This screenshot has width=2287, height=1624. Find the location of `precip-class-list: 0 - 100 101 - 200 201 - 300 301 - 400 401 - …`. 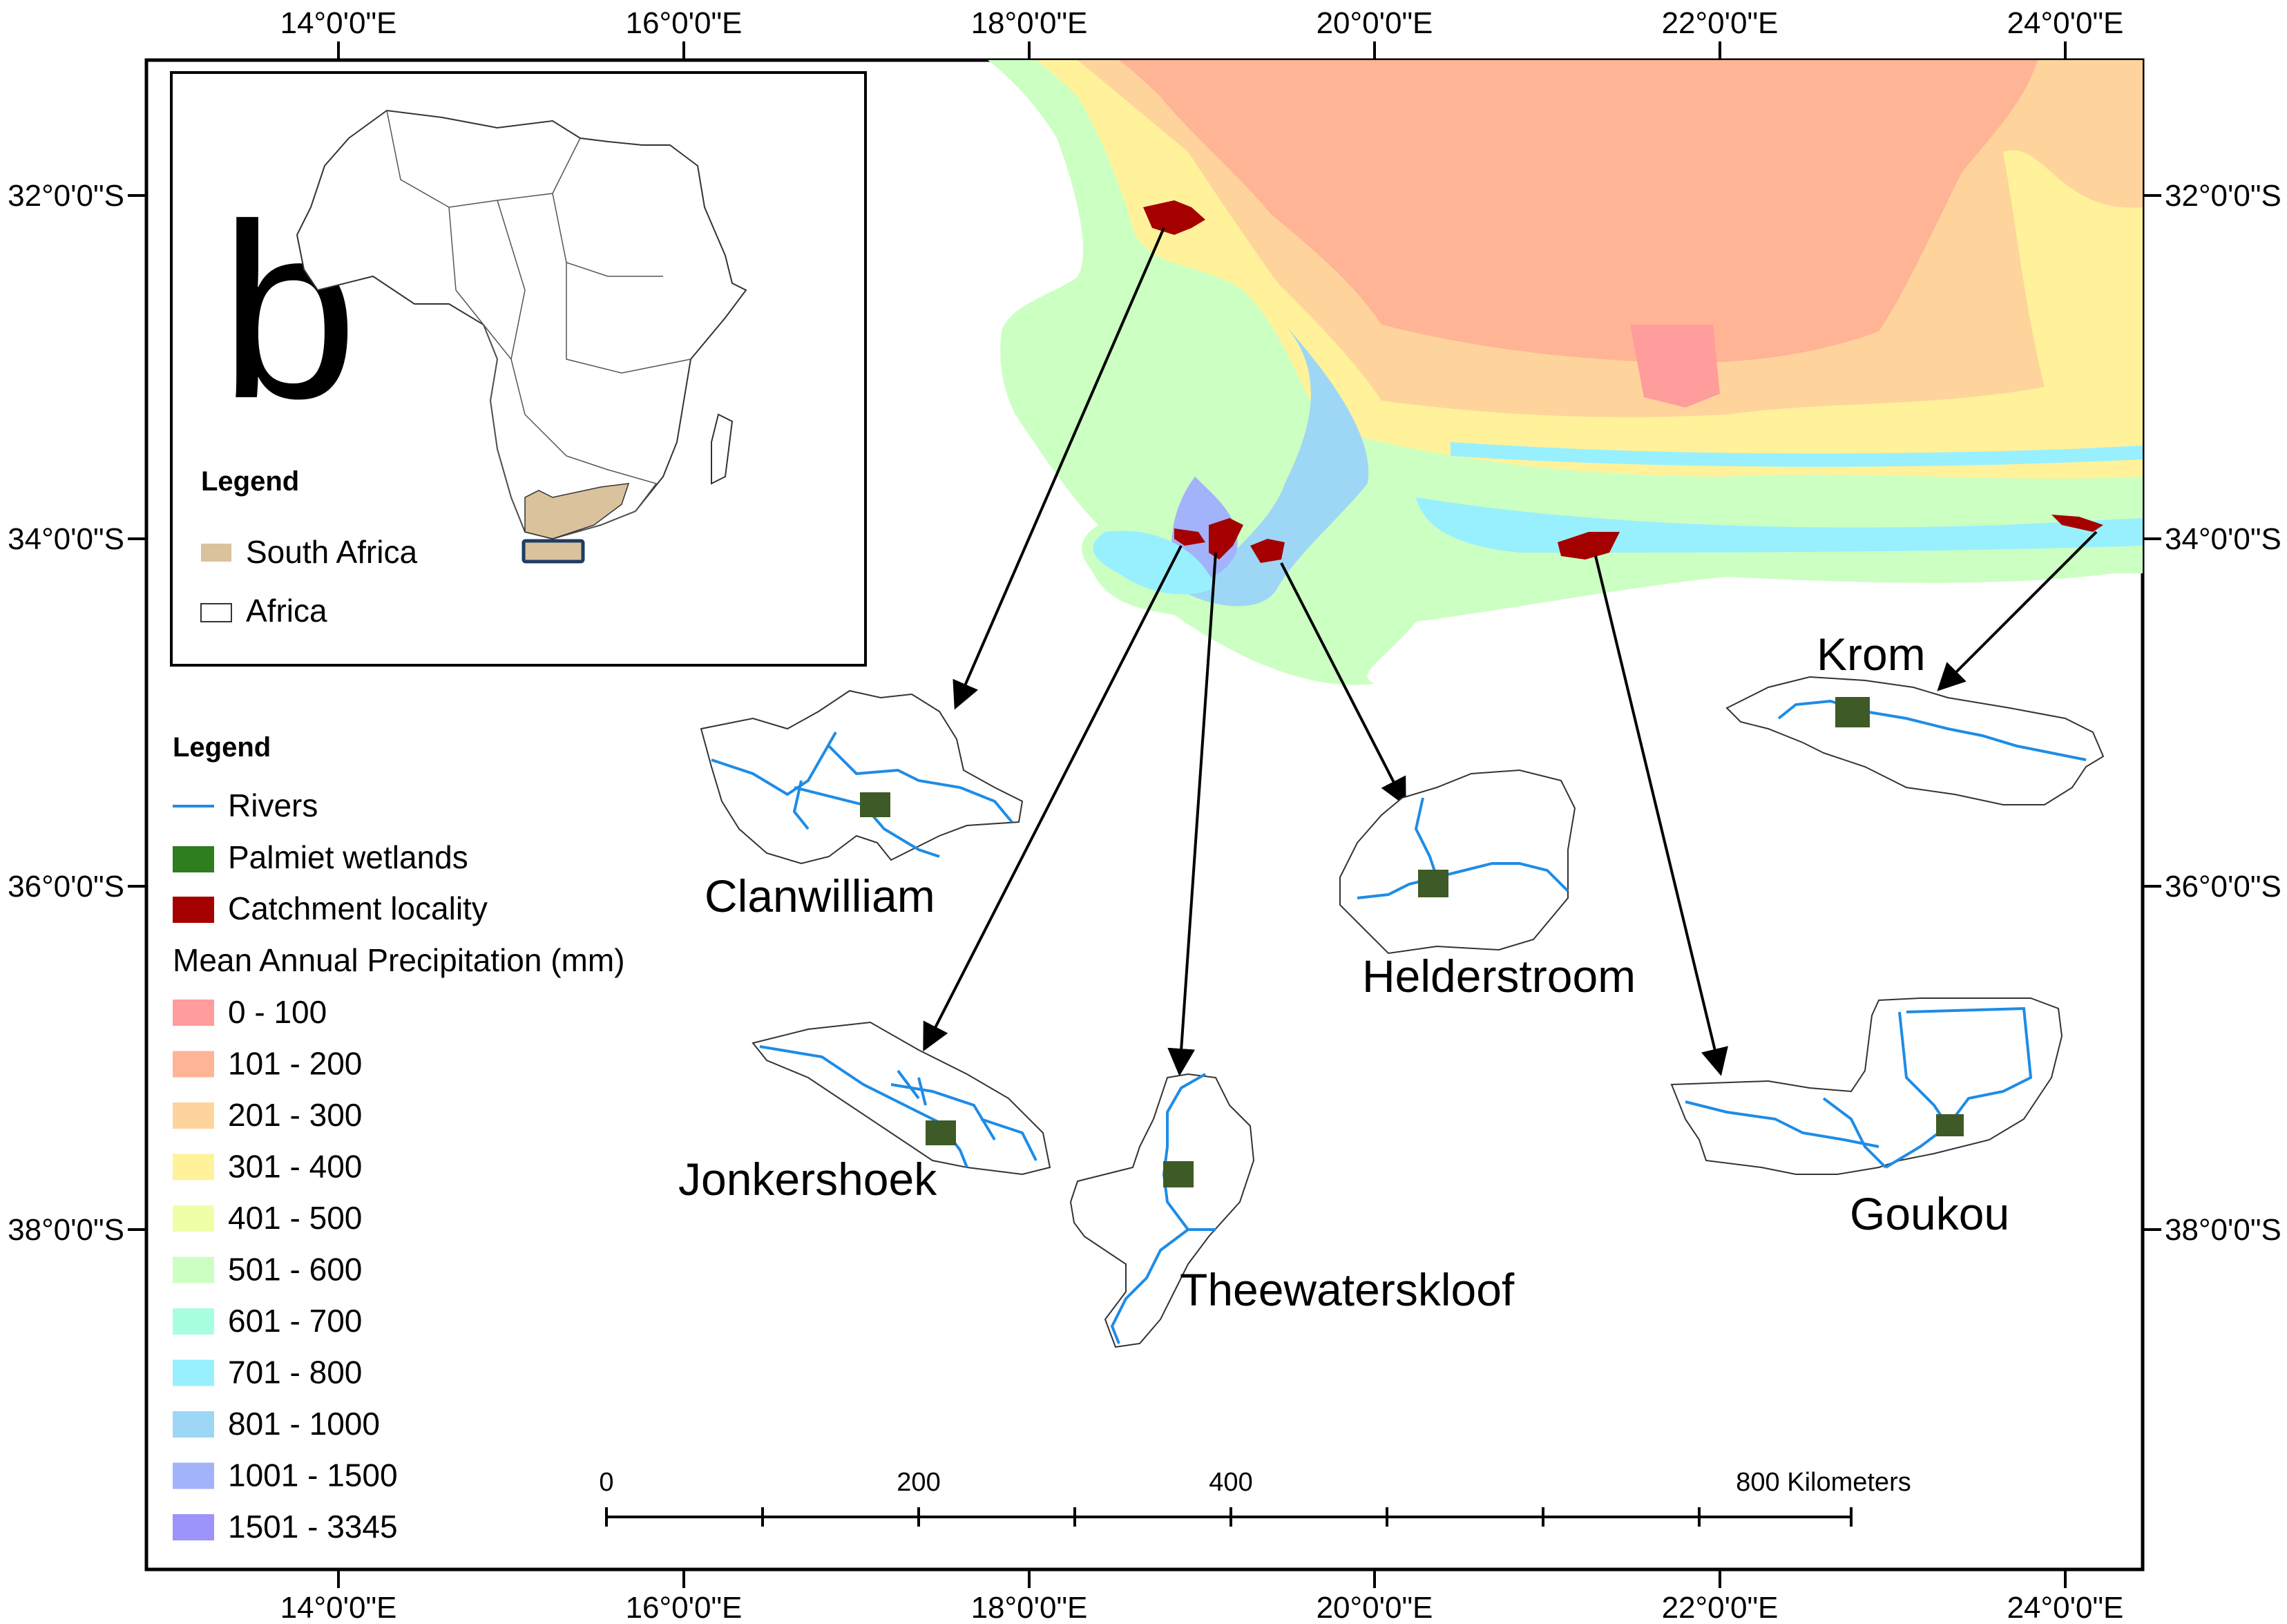

precip-class-list: 0 - 100 101 - 200 201 - 300 301 - 400 401 - … is located at coordinates (285, 1269).